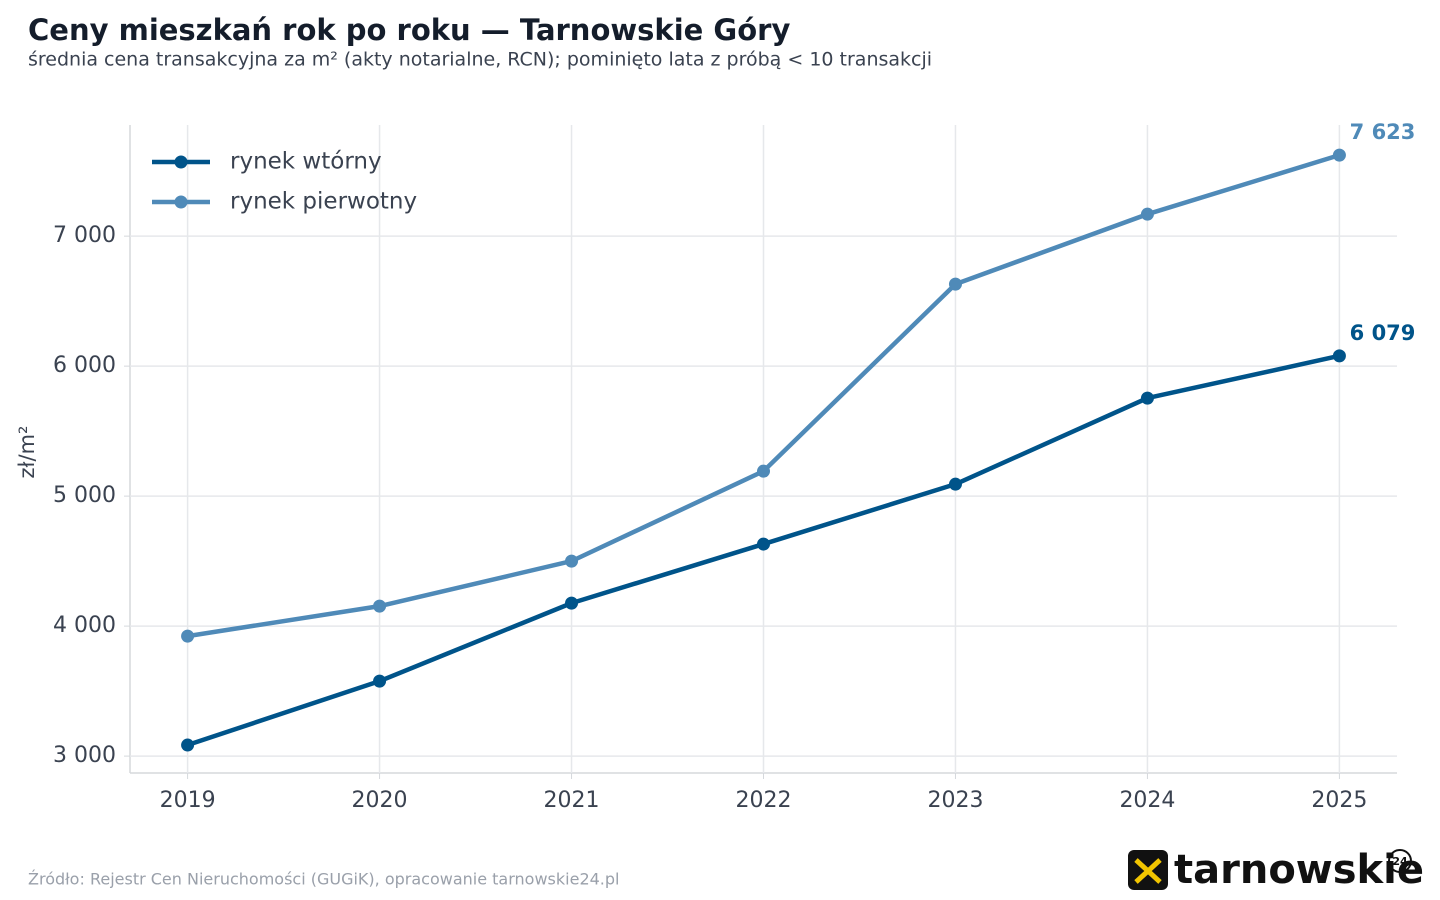 The image size is (1440, 900). Describe the element at coordinates (84, 235) in the screenshot. I see `y-tick-label: 7 000` at that location.